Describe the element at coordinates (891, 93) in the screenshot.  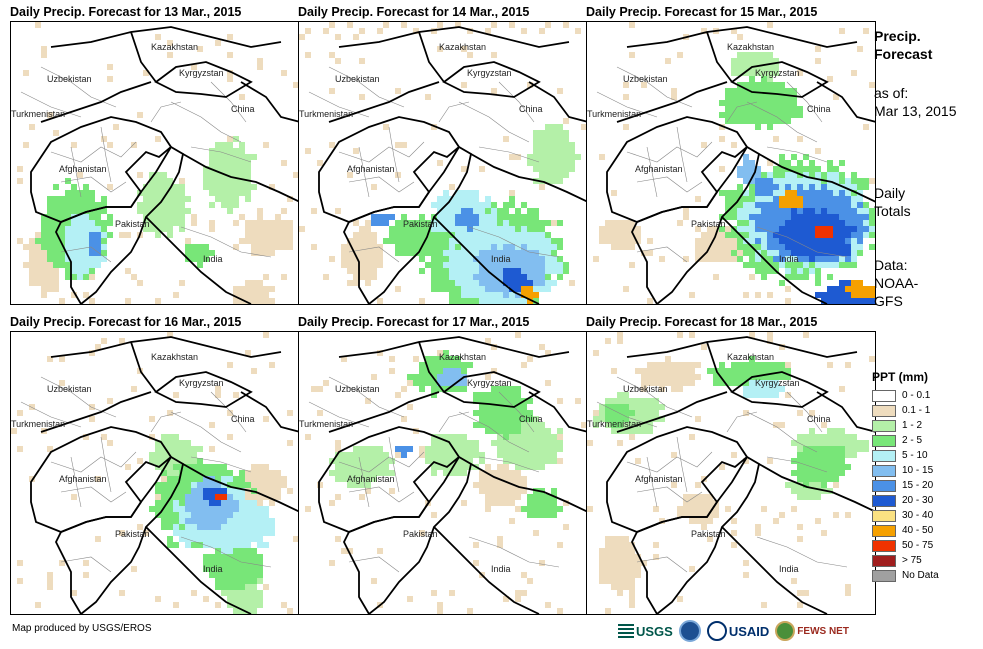
I see `asof-label: as of:` at that location.